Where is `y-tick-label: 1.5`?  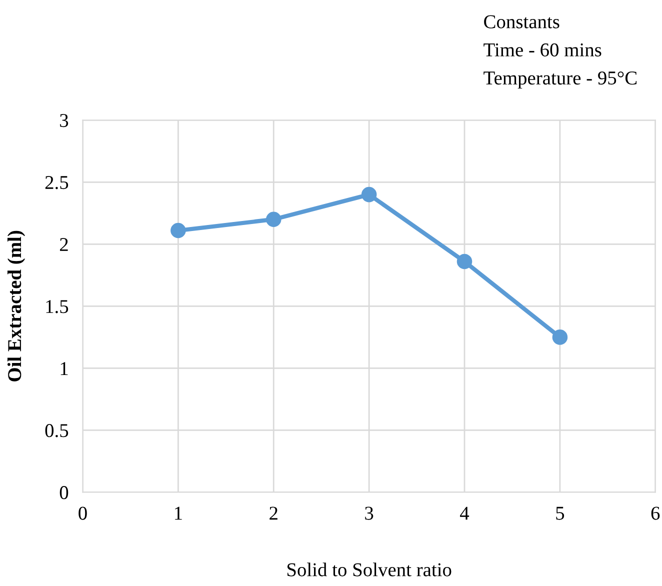
y-tick-label: 1.5 is located at coordinates (57, 307).